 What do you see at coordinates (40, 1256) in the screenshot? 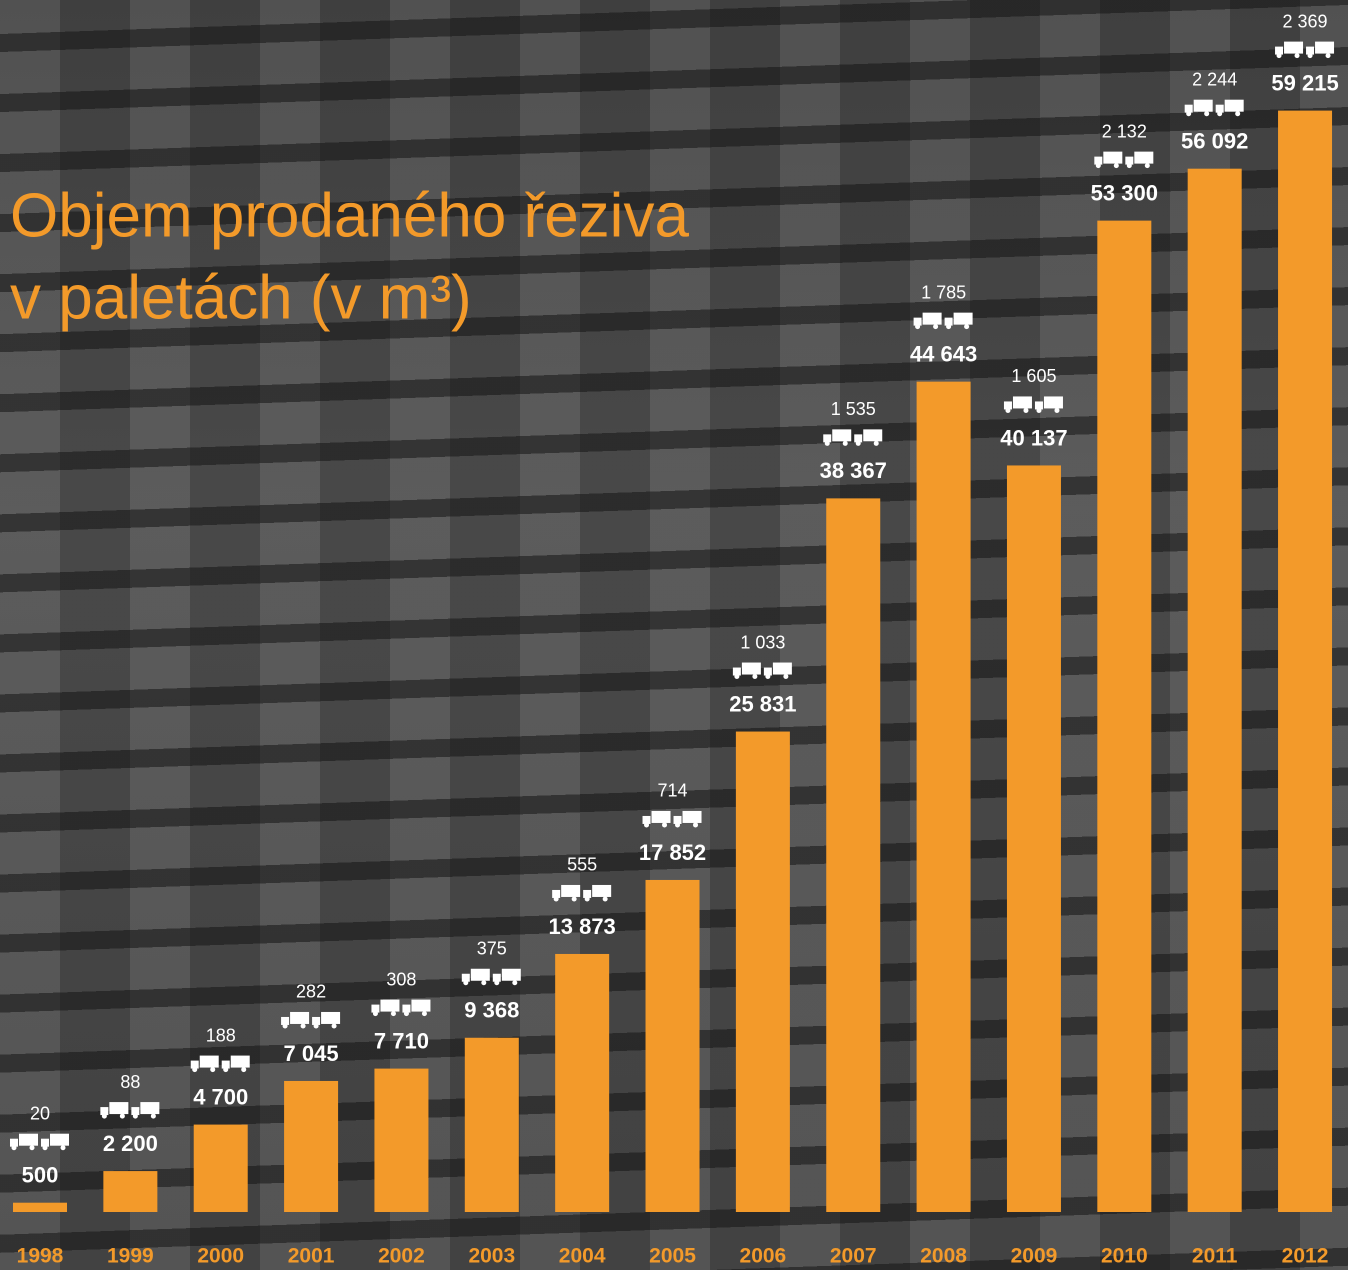
I see `x-tick-label: 1998` at bounding box center [40, 1256].